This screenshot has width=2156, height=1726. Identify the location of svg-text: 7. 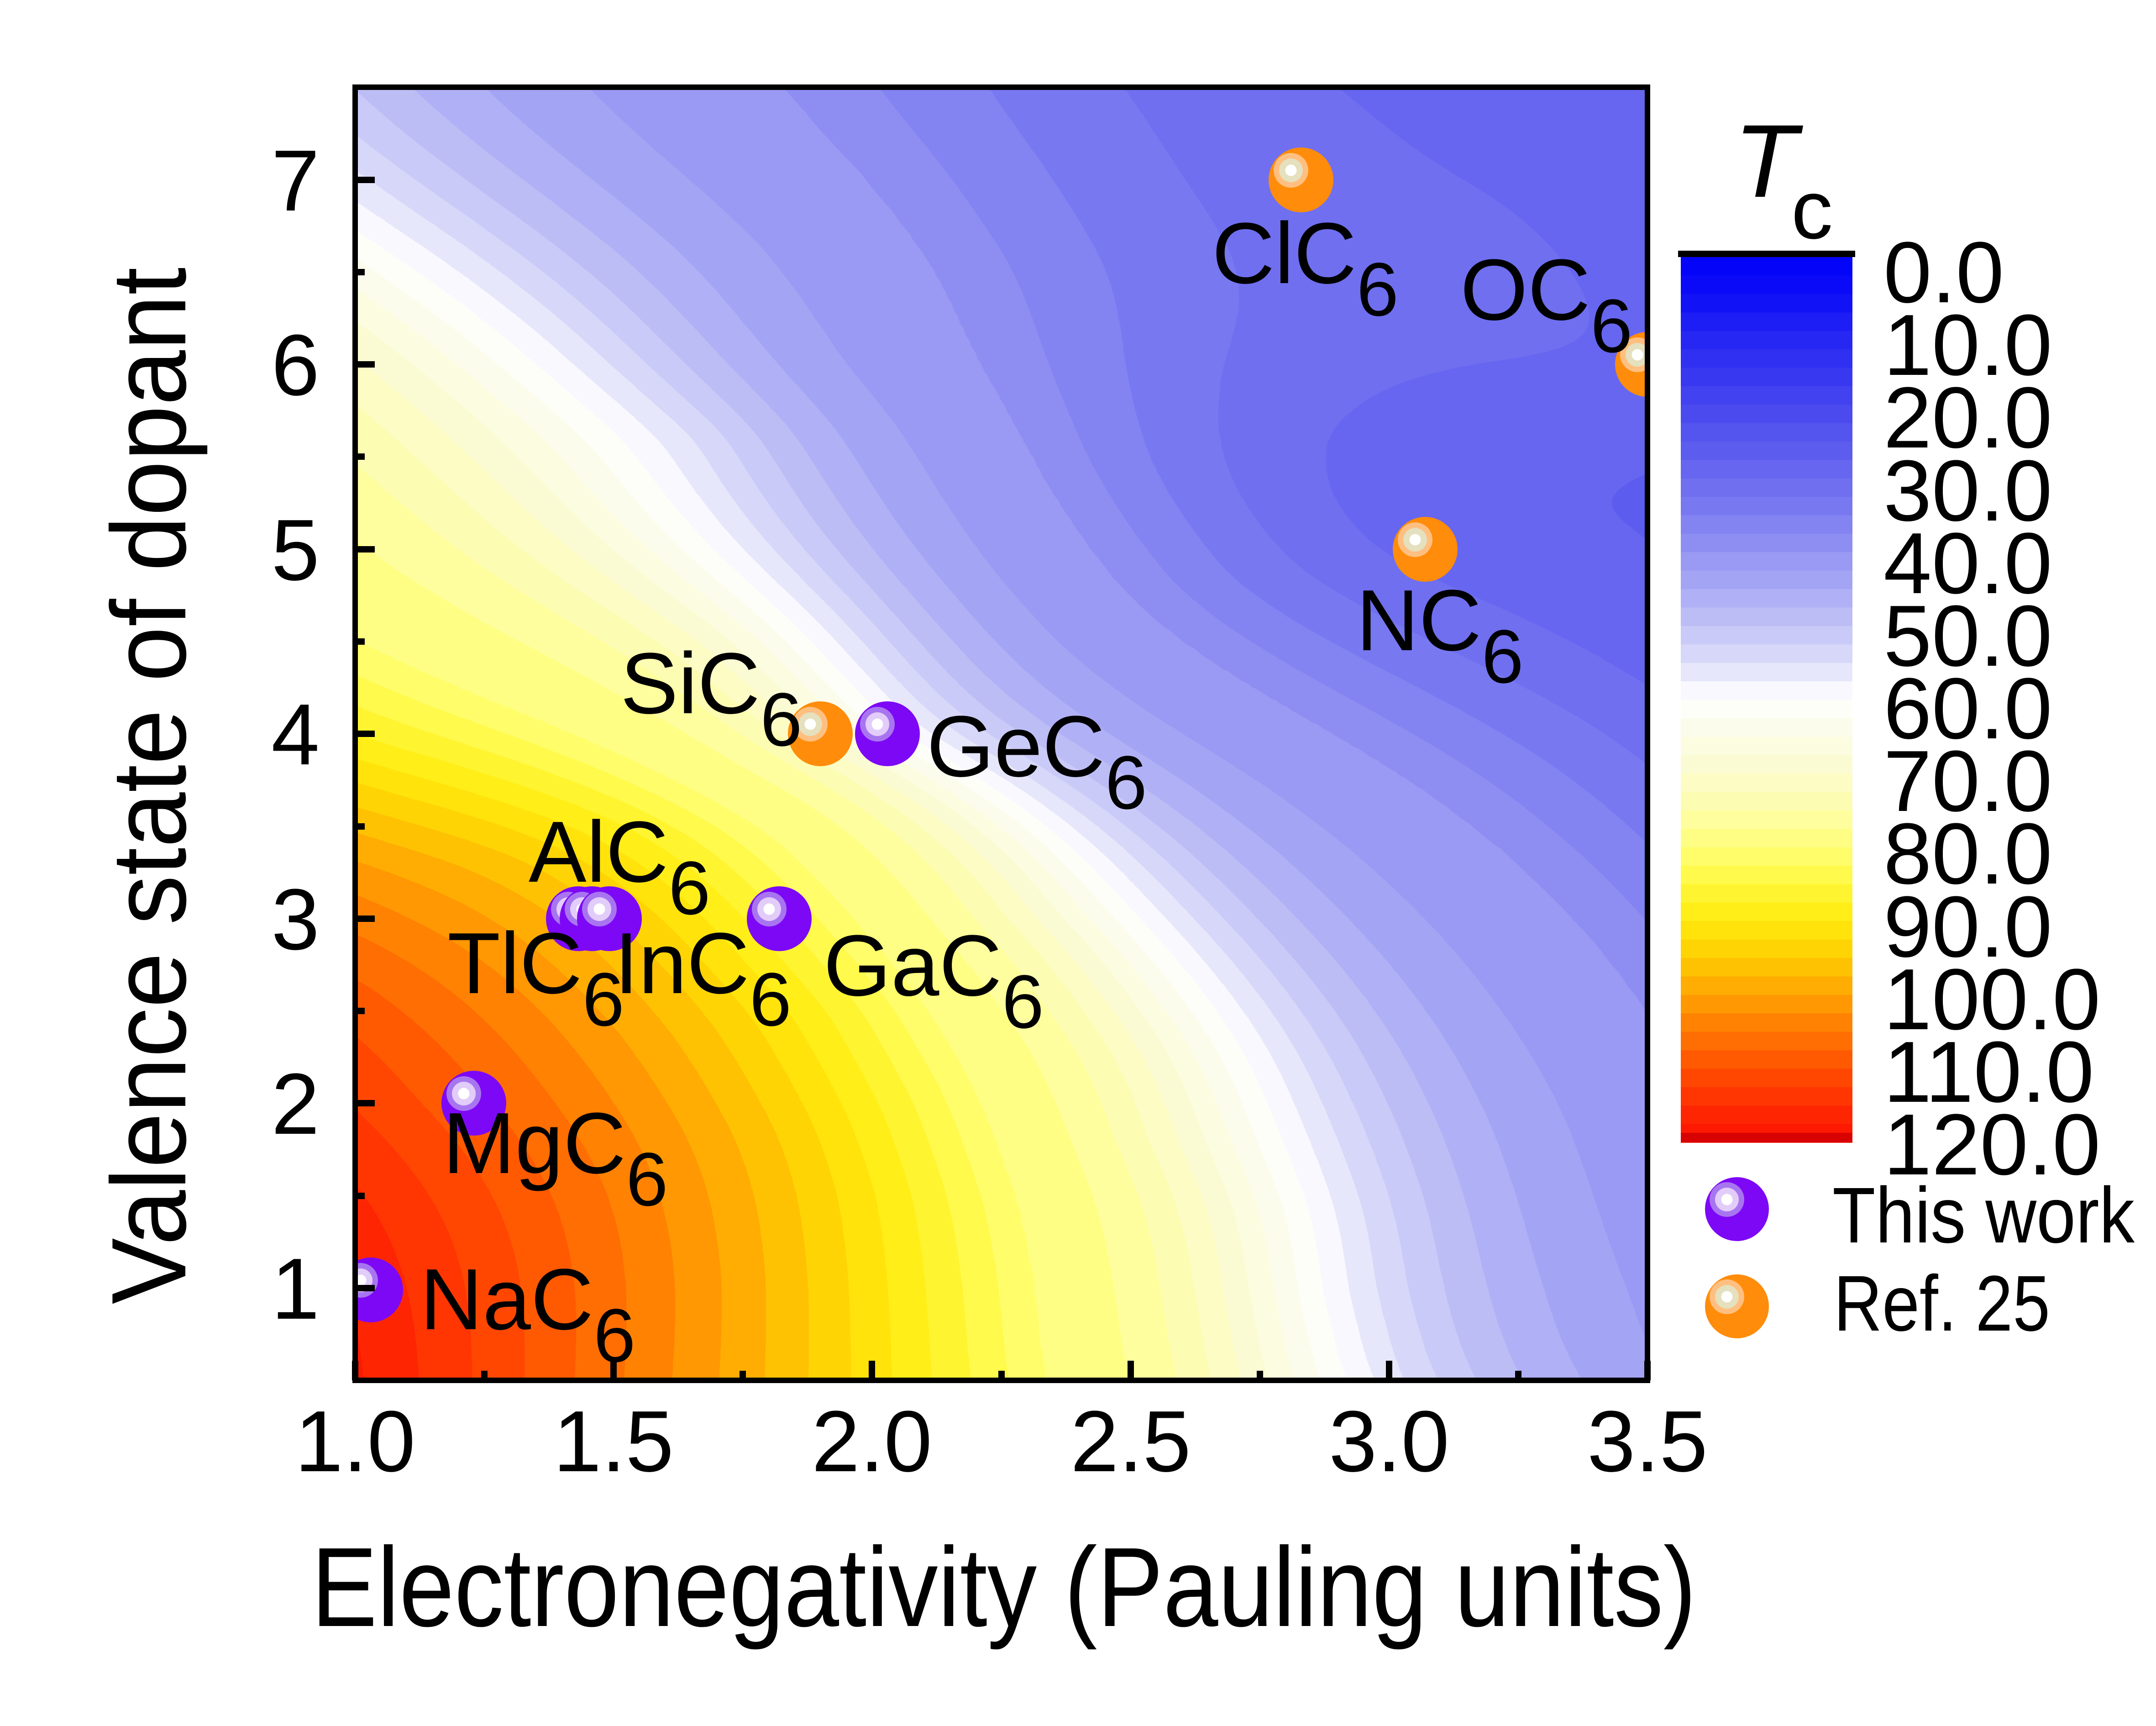
(295, 181).